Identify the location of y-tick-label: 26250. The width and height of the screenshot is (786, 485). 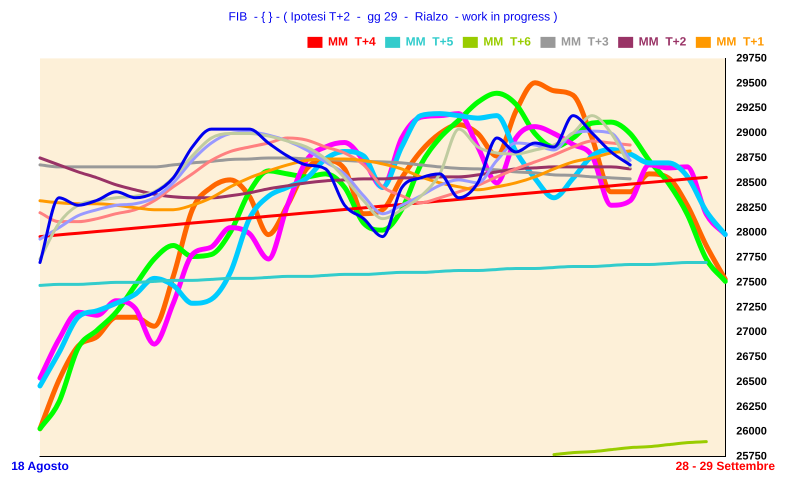
(751, 406).